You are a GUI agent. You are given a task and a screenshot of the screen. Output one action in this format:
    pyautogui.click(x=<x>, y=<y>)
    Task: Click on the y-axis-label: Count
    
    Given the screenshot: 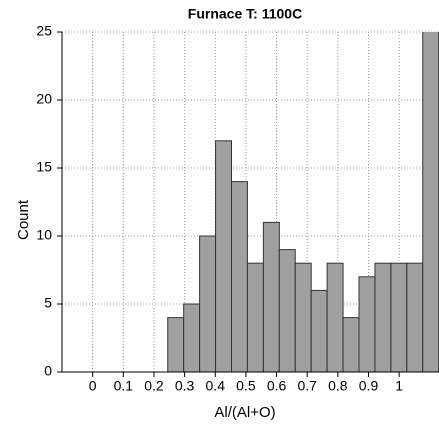 What is the action you would take?
    pyautogui.click(x=23, y=219)
    